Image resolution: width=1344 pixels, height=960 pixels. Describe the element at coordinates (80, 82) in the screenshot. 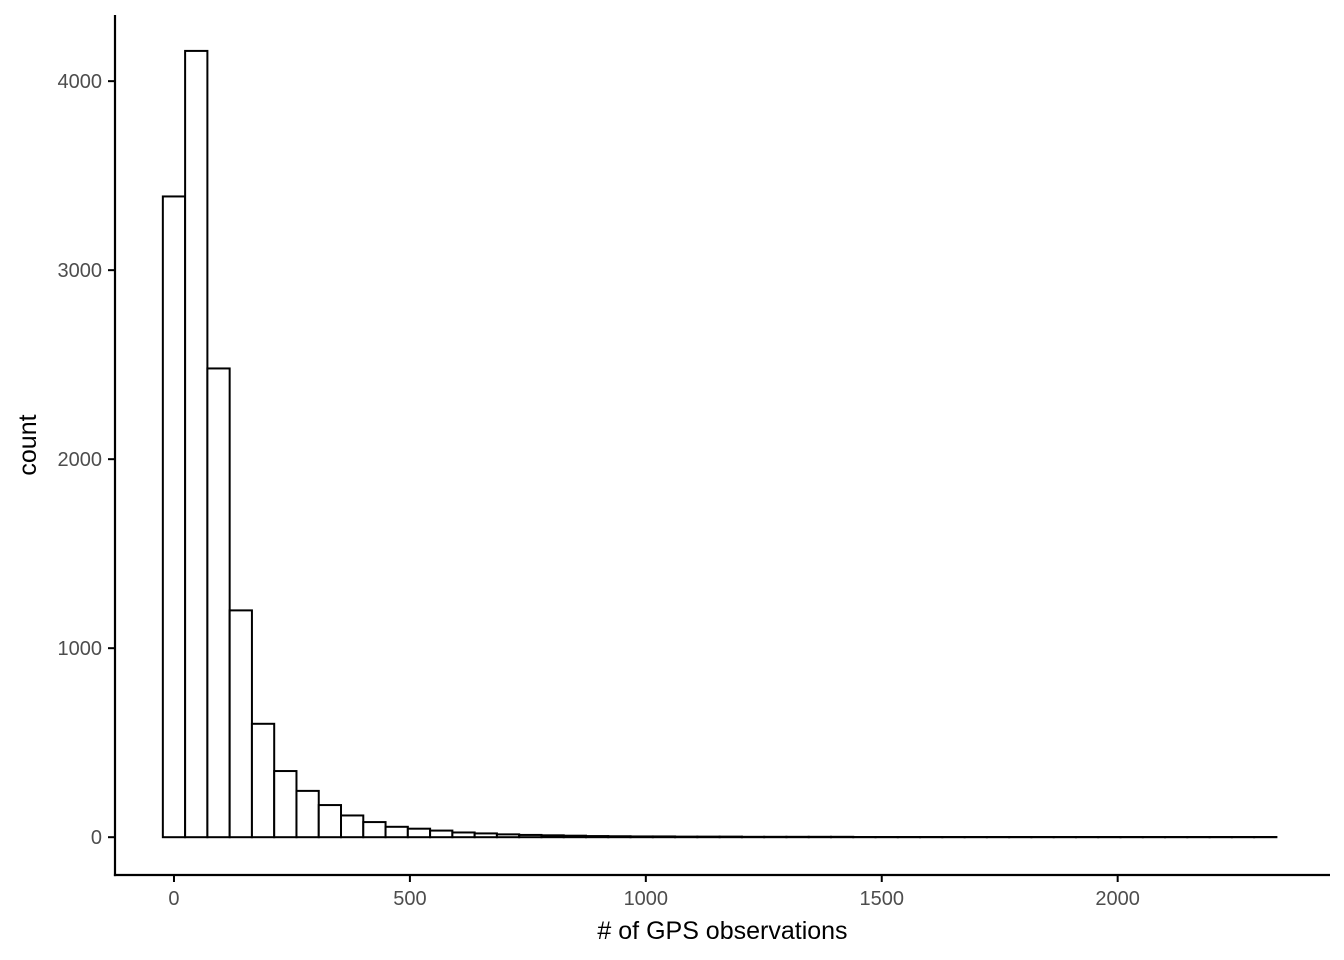

I see `y-tick-label: 4000` at that location.